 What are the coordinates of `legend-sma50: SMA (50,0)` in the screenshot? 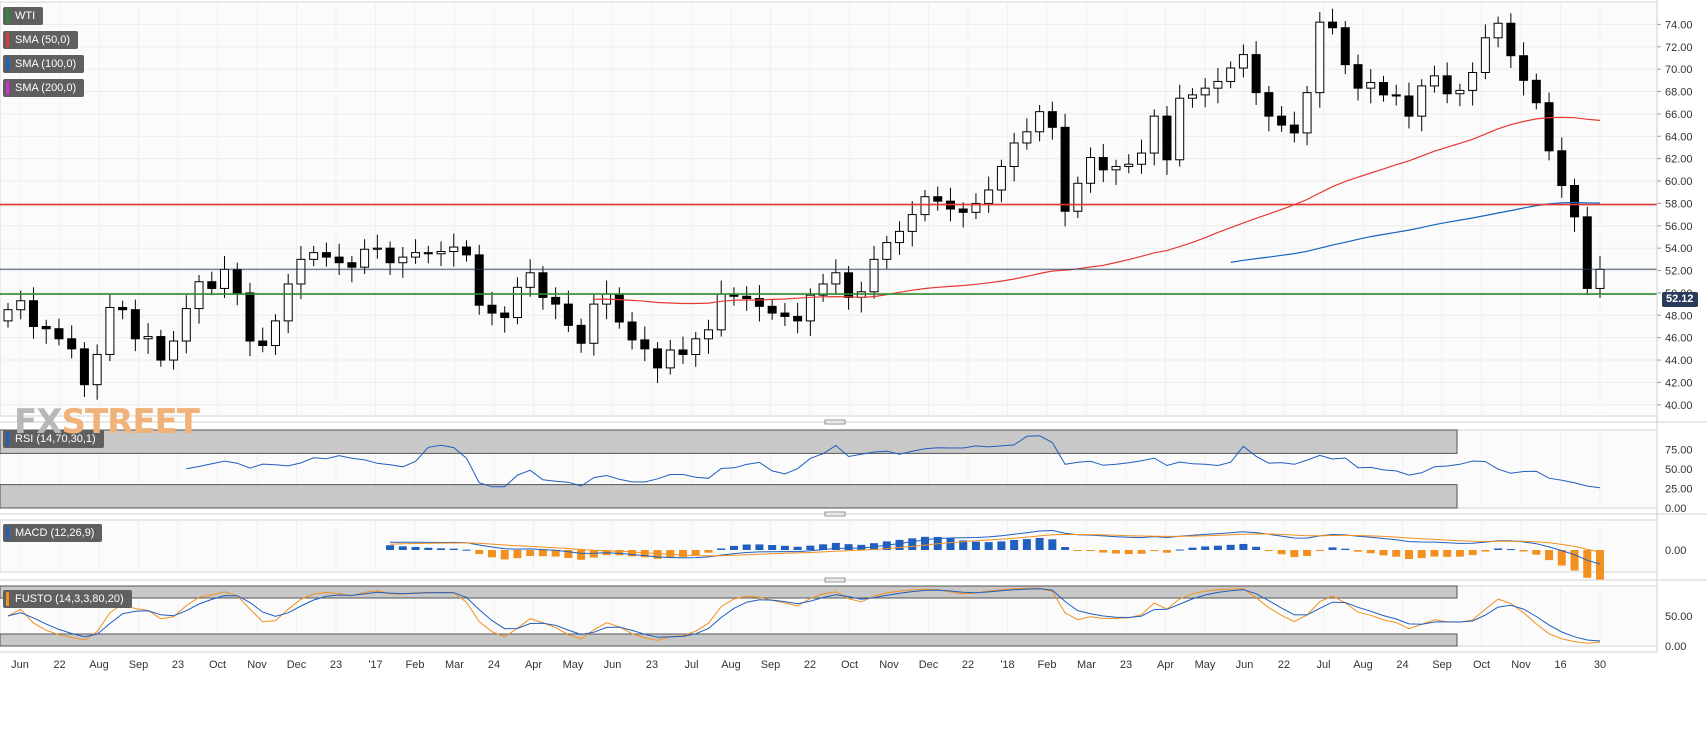 It's located at (41, 40).